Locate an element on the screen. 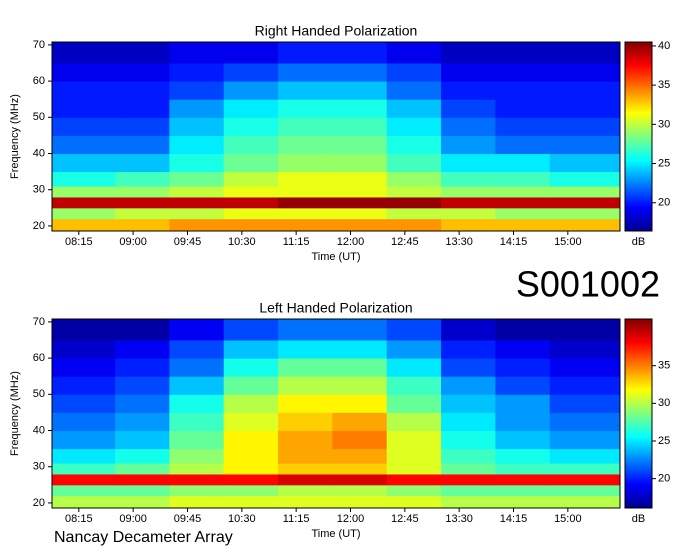 The height and width of the screenshot is (552, 680). x-tick-label: 10:30 is located at coordinates (242, 519).